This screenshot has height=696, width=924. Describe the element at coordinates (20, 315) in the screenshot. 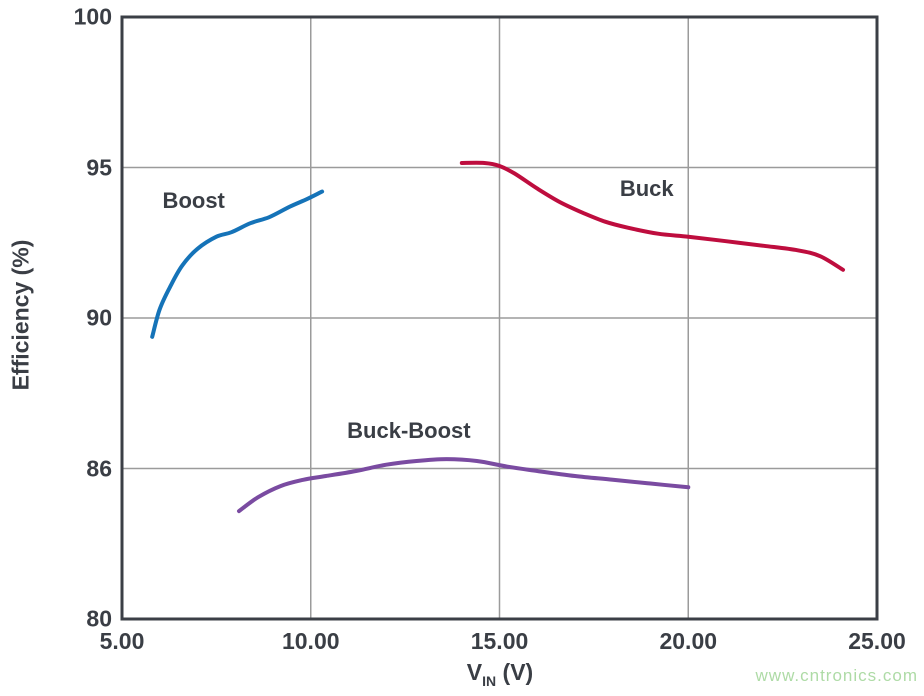

I see `y-axis-title: Efficiency (%)` at that location.